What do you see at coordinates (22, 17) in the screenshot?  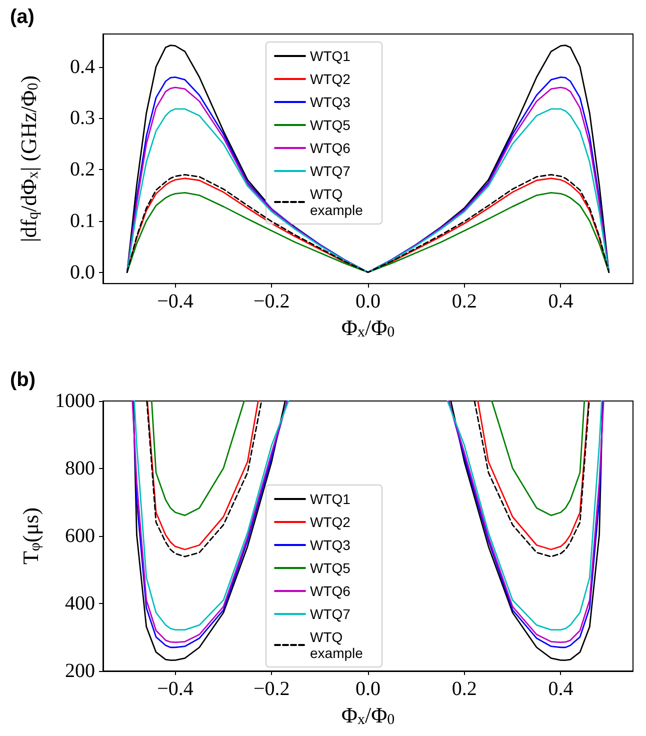 I see `chart-title: (a)` at bounding box center [22, 17].